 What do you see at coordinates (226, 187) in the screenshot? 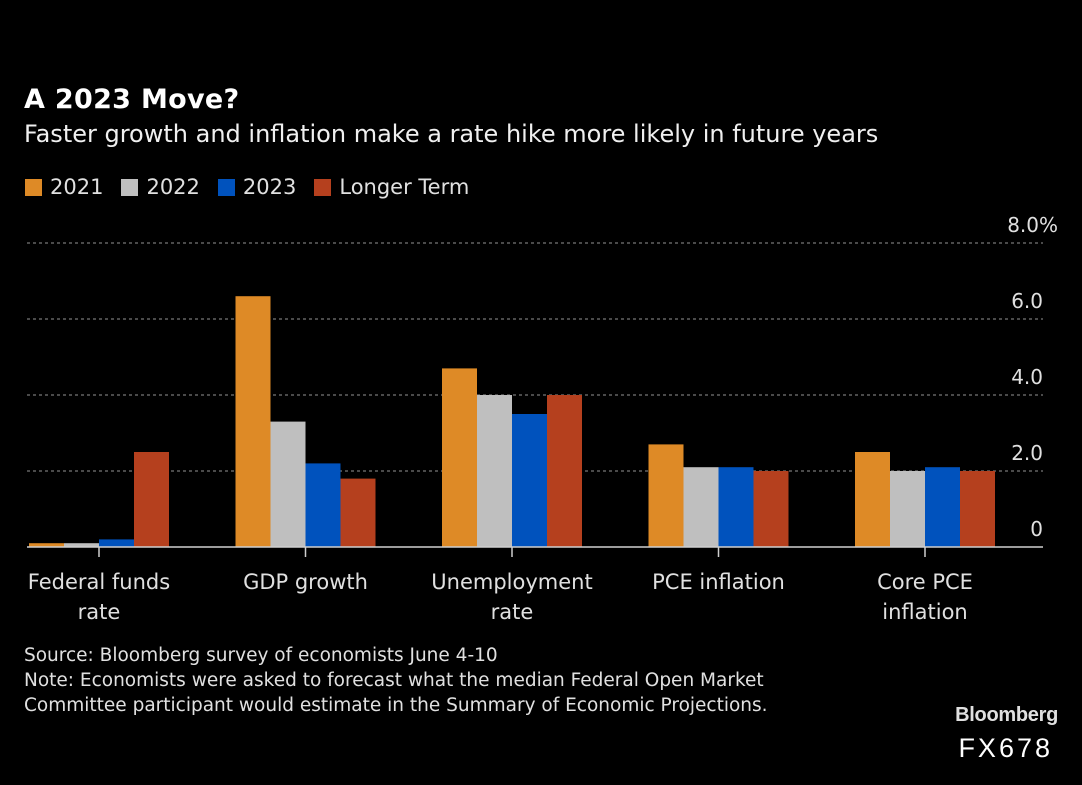
I see `legend-swatch-2023` at bounding box center [226, 187].